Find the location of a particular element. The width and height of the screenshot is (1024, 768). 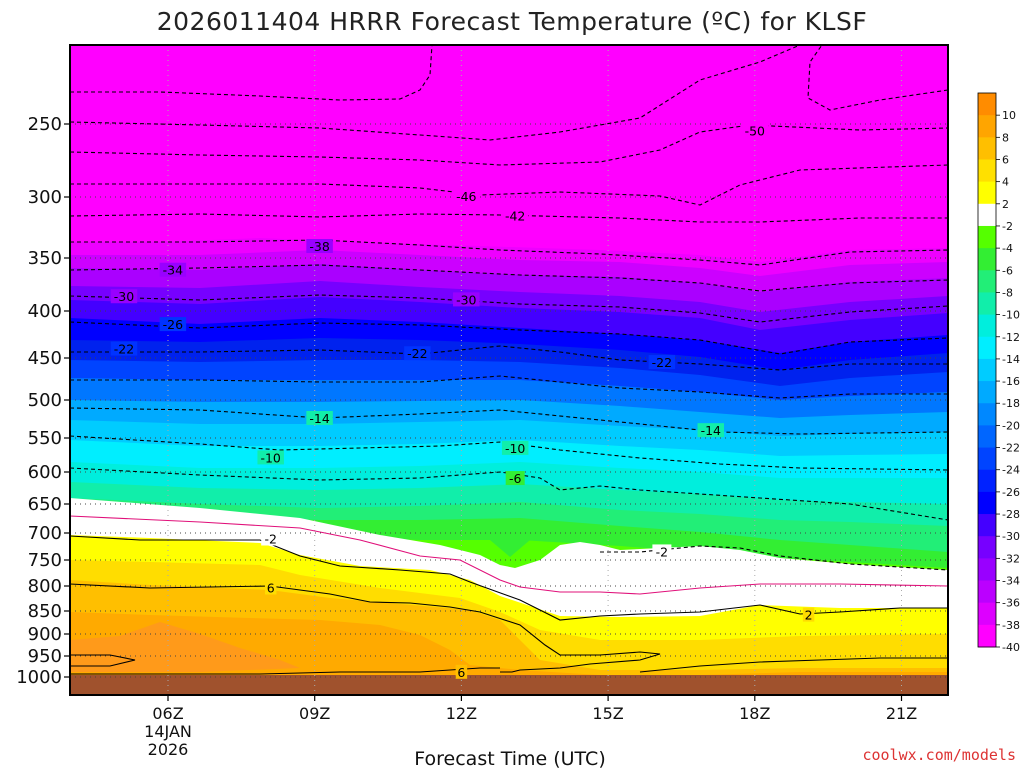

credit-text: coolwx.com/models is located at coordinates (939, 755).